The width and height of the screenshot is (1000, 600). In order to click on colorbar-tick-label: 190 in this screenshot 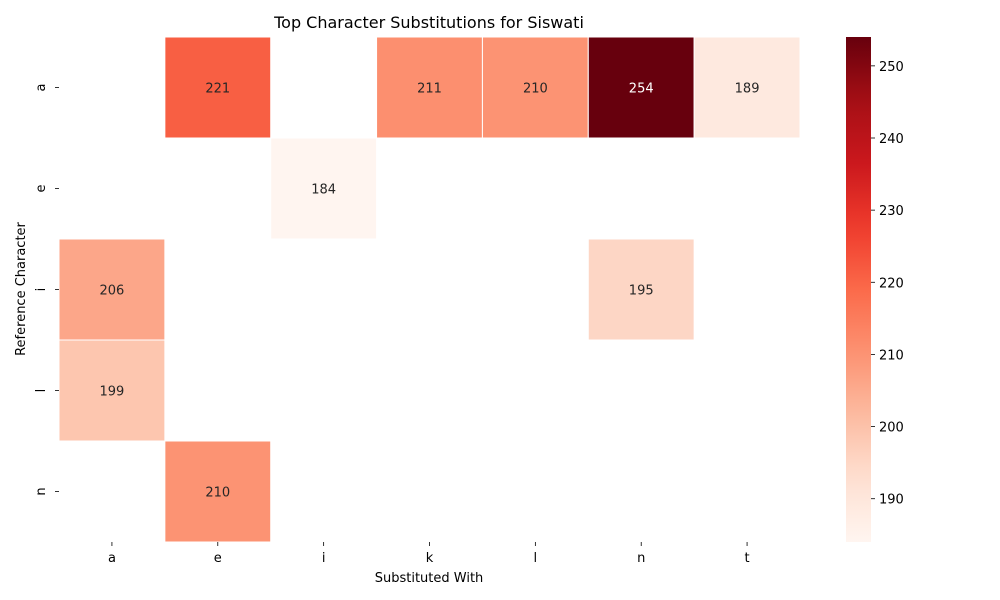, I will do `click(891, 500)`.